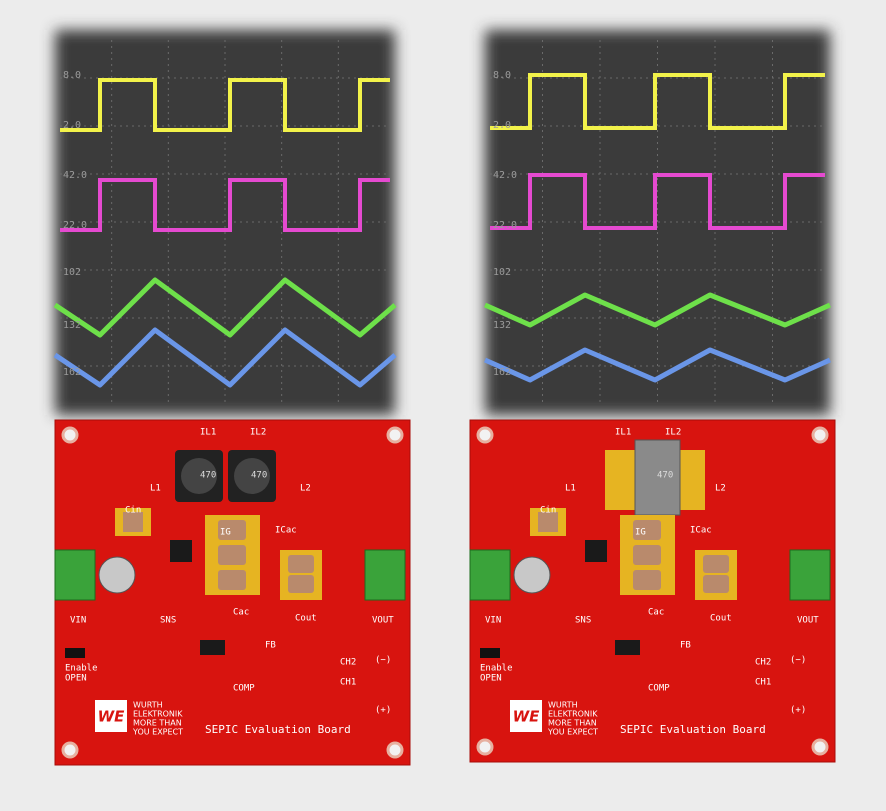 The image size is (886, 811). What do you see at coordinates (383, 621) in the screenshot?
I see `silkscreen-label: VOUT` at bounding box center [383, 621].